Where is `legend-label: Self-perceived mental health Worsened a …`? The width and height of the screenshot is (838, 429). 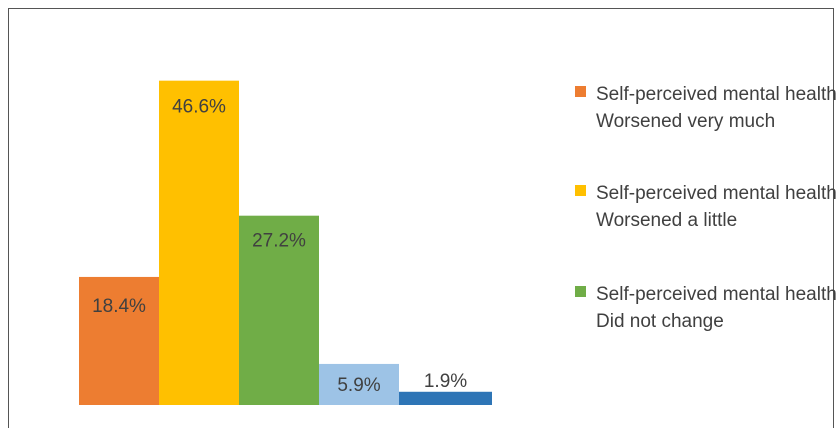 legend-label: Self-perceived mental health Worsened a … is located at coordinates (716, 207).